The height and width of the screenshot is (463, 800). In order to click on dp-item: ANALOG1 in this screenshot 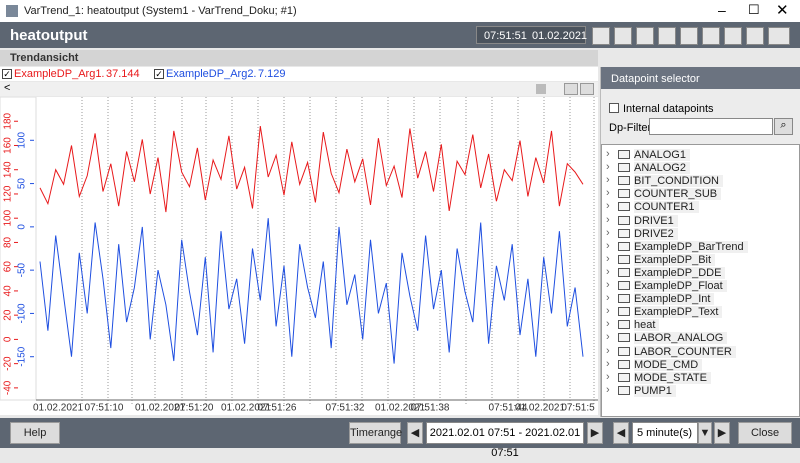, I will do `click(662, 155)`.